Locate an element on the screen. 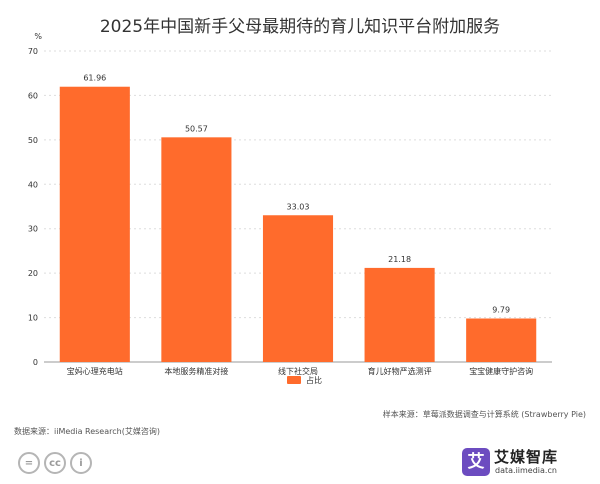  creative-commons-icon: cc is located at coordinates (55, 463).